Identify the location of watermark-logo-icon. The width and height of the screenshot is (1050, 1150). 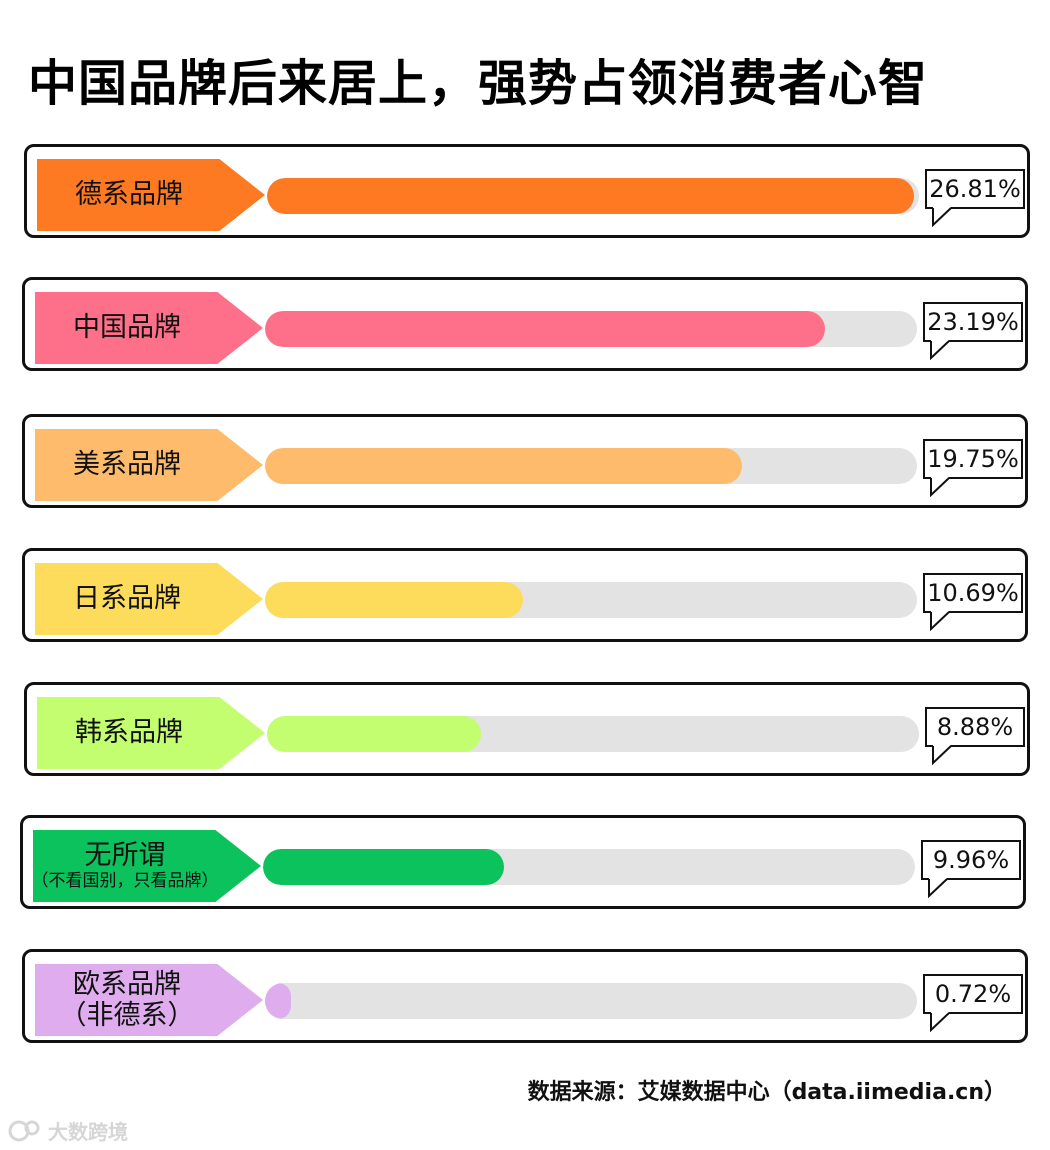
(24, 1130).